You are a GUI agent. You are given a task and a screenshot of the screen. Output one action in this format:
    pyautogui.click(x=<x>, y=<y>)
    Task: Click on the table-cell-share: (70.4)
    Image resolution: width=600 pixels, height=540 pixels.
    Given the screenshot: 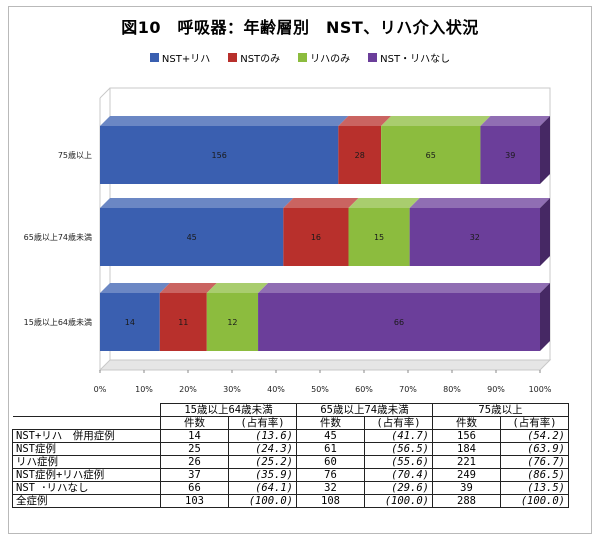 What is the action you would take?
    pyautogui.click(x=398, y=475)
    